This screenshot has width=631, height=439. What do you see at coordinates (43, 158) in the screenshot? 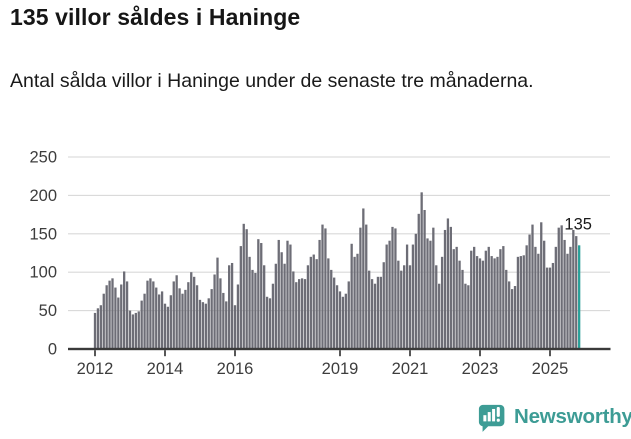
I see `y-tick-label: 250` at bounding box center [43, 158].